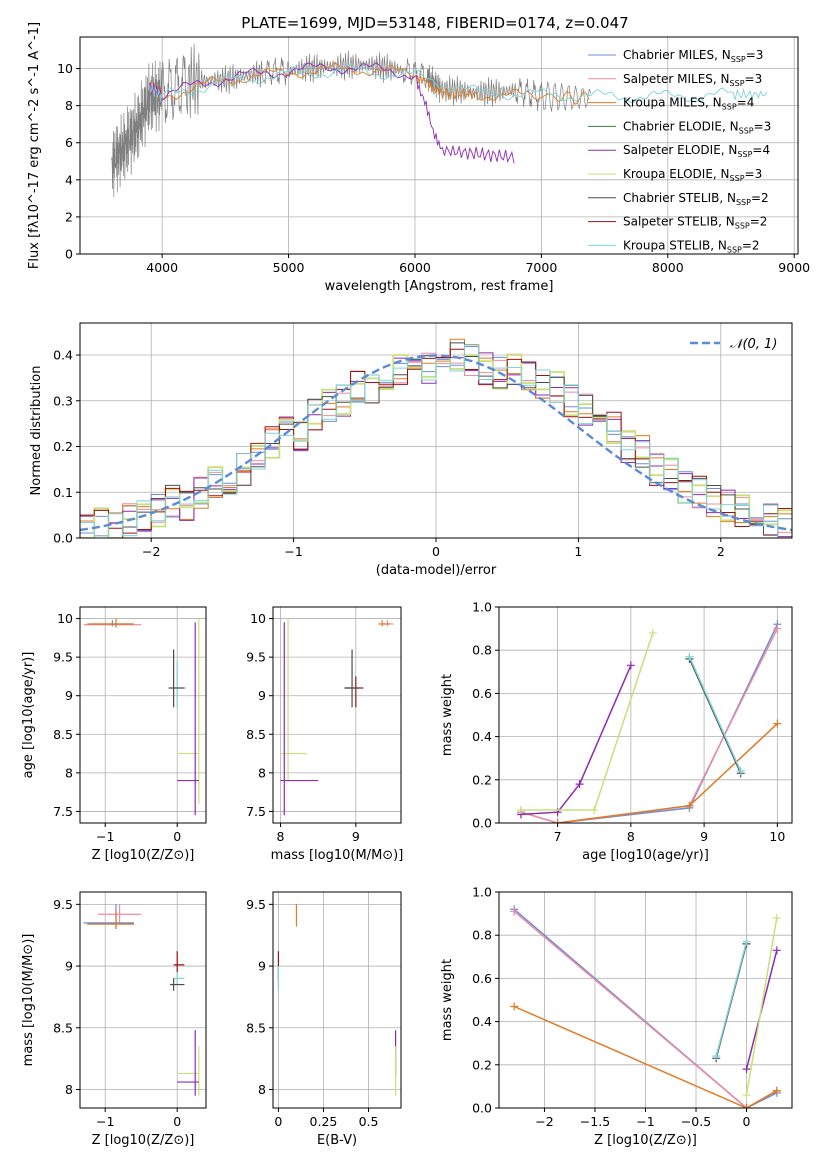  I want to click on chart-age_vs_mass: 8 9 7.5 8 8.5 9 9.5 10 mass [log10(M/M⊙)], so click(325, 734).